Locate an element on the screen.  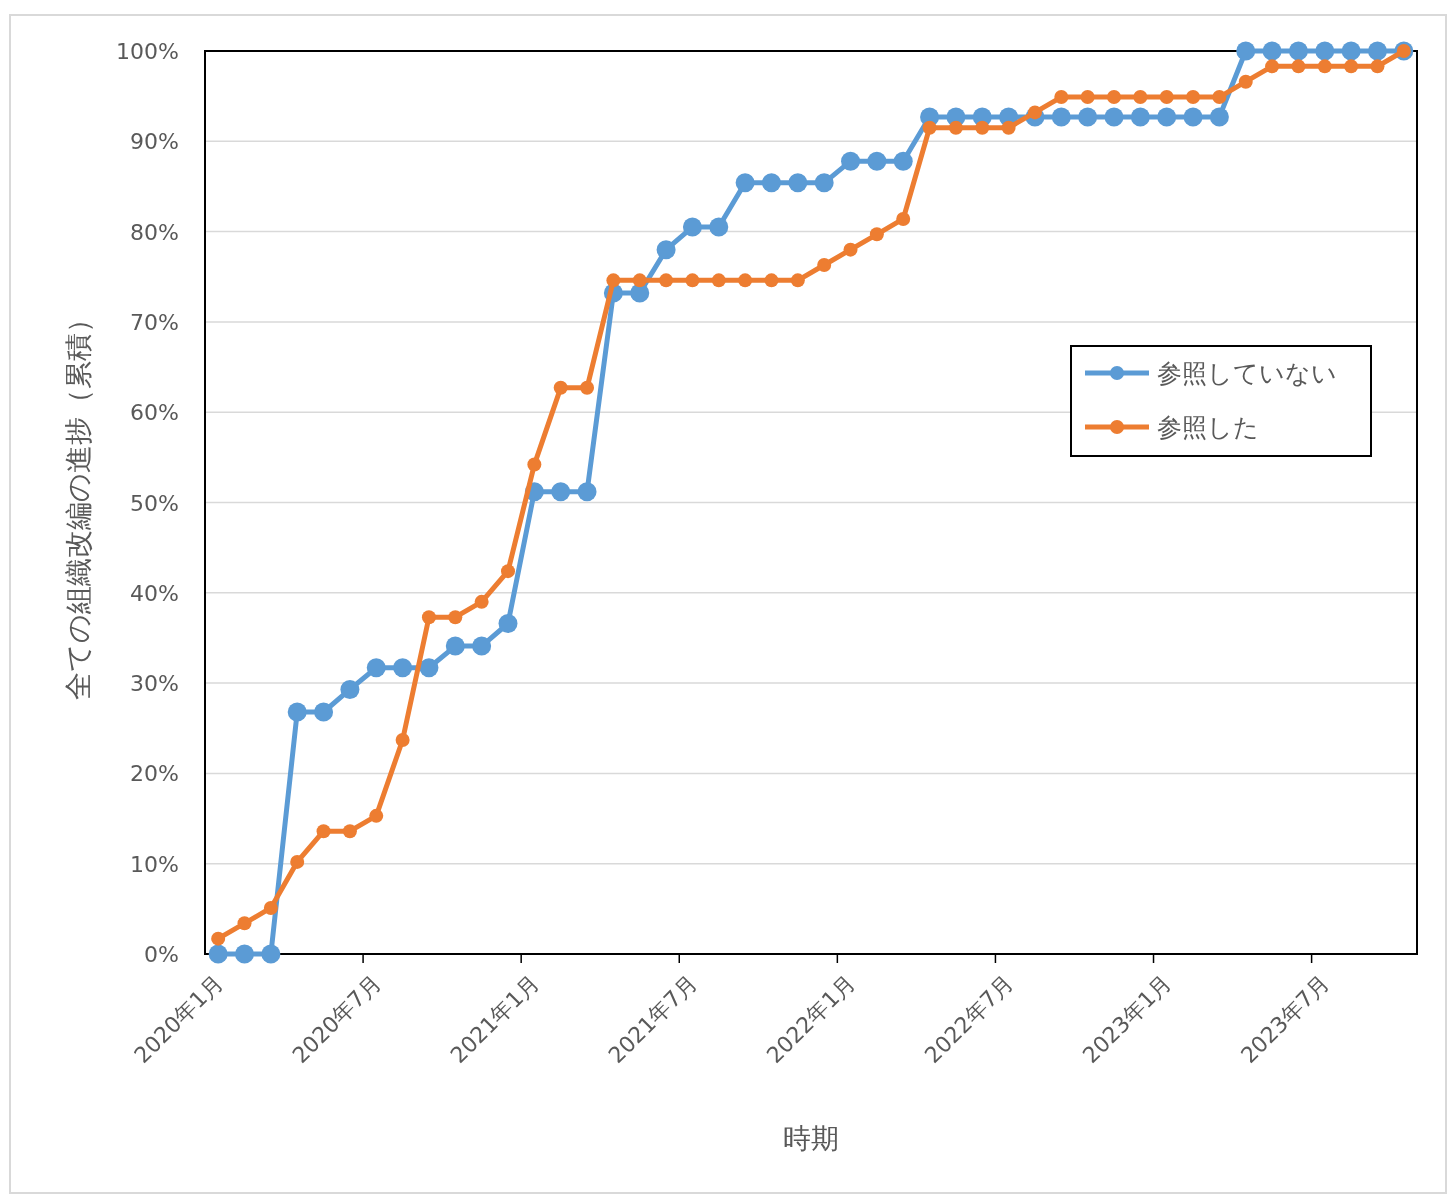
y-tick-label: 60% is located at coordinates (154, 413).